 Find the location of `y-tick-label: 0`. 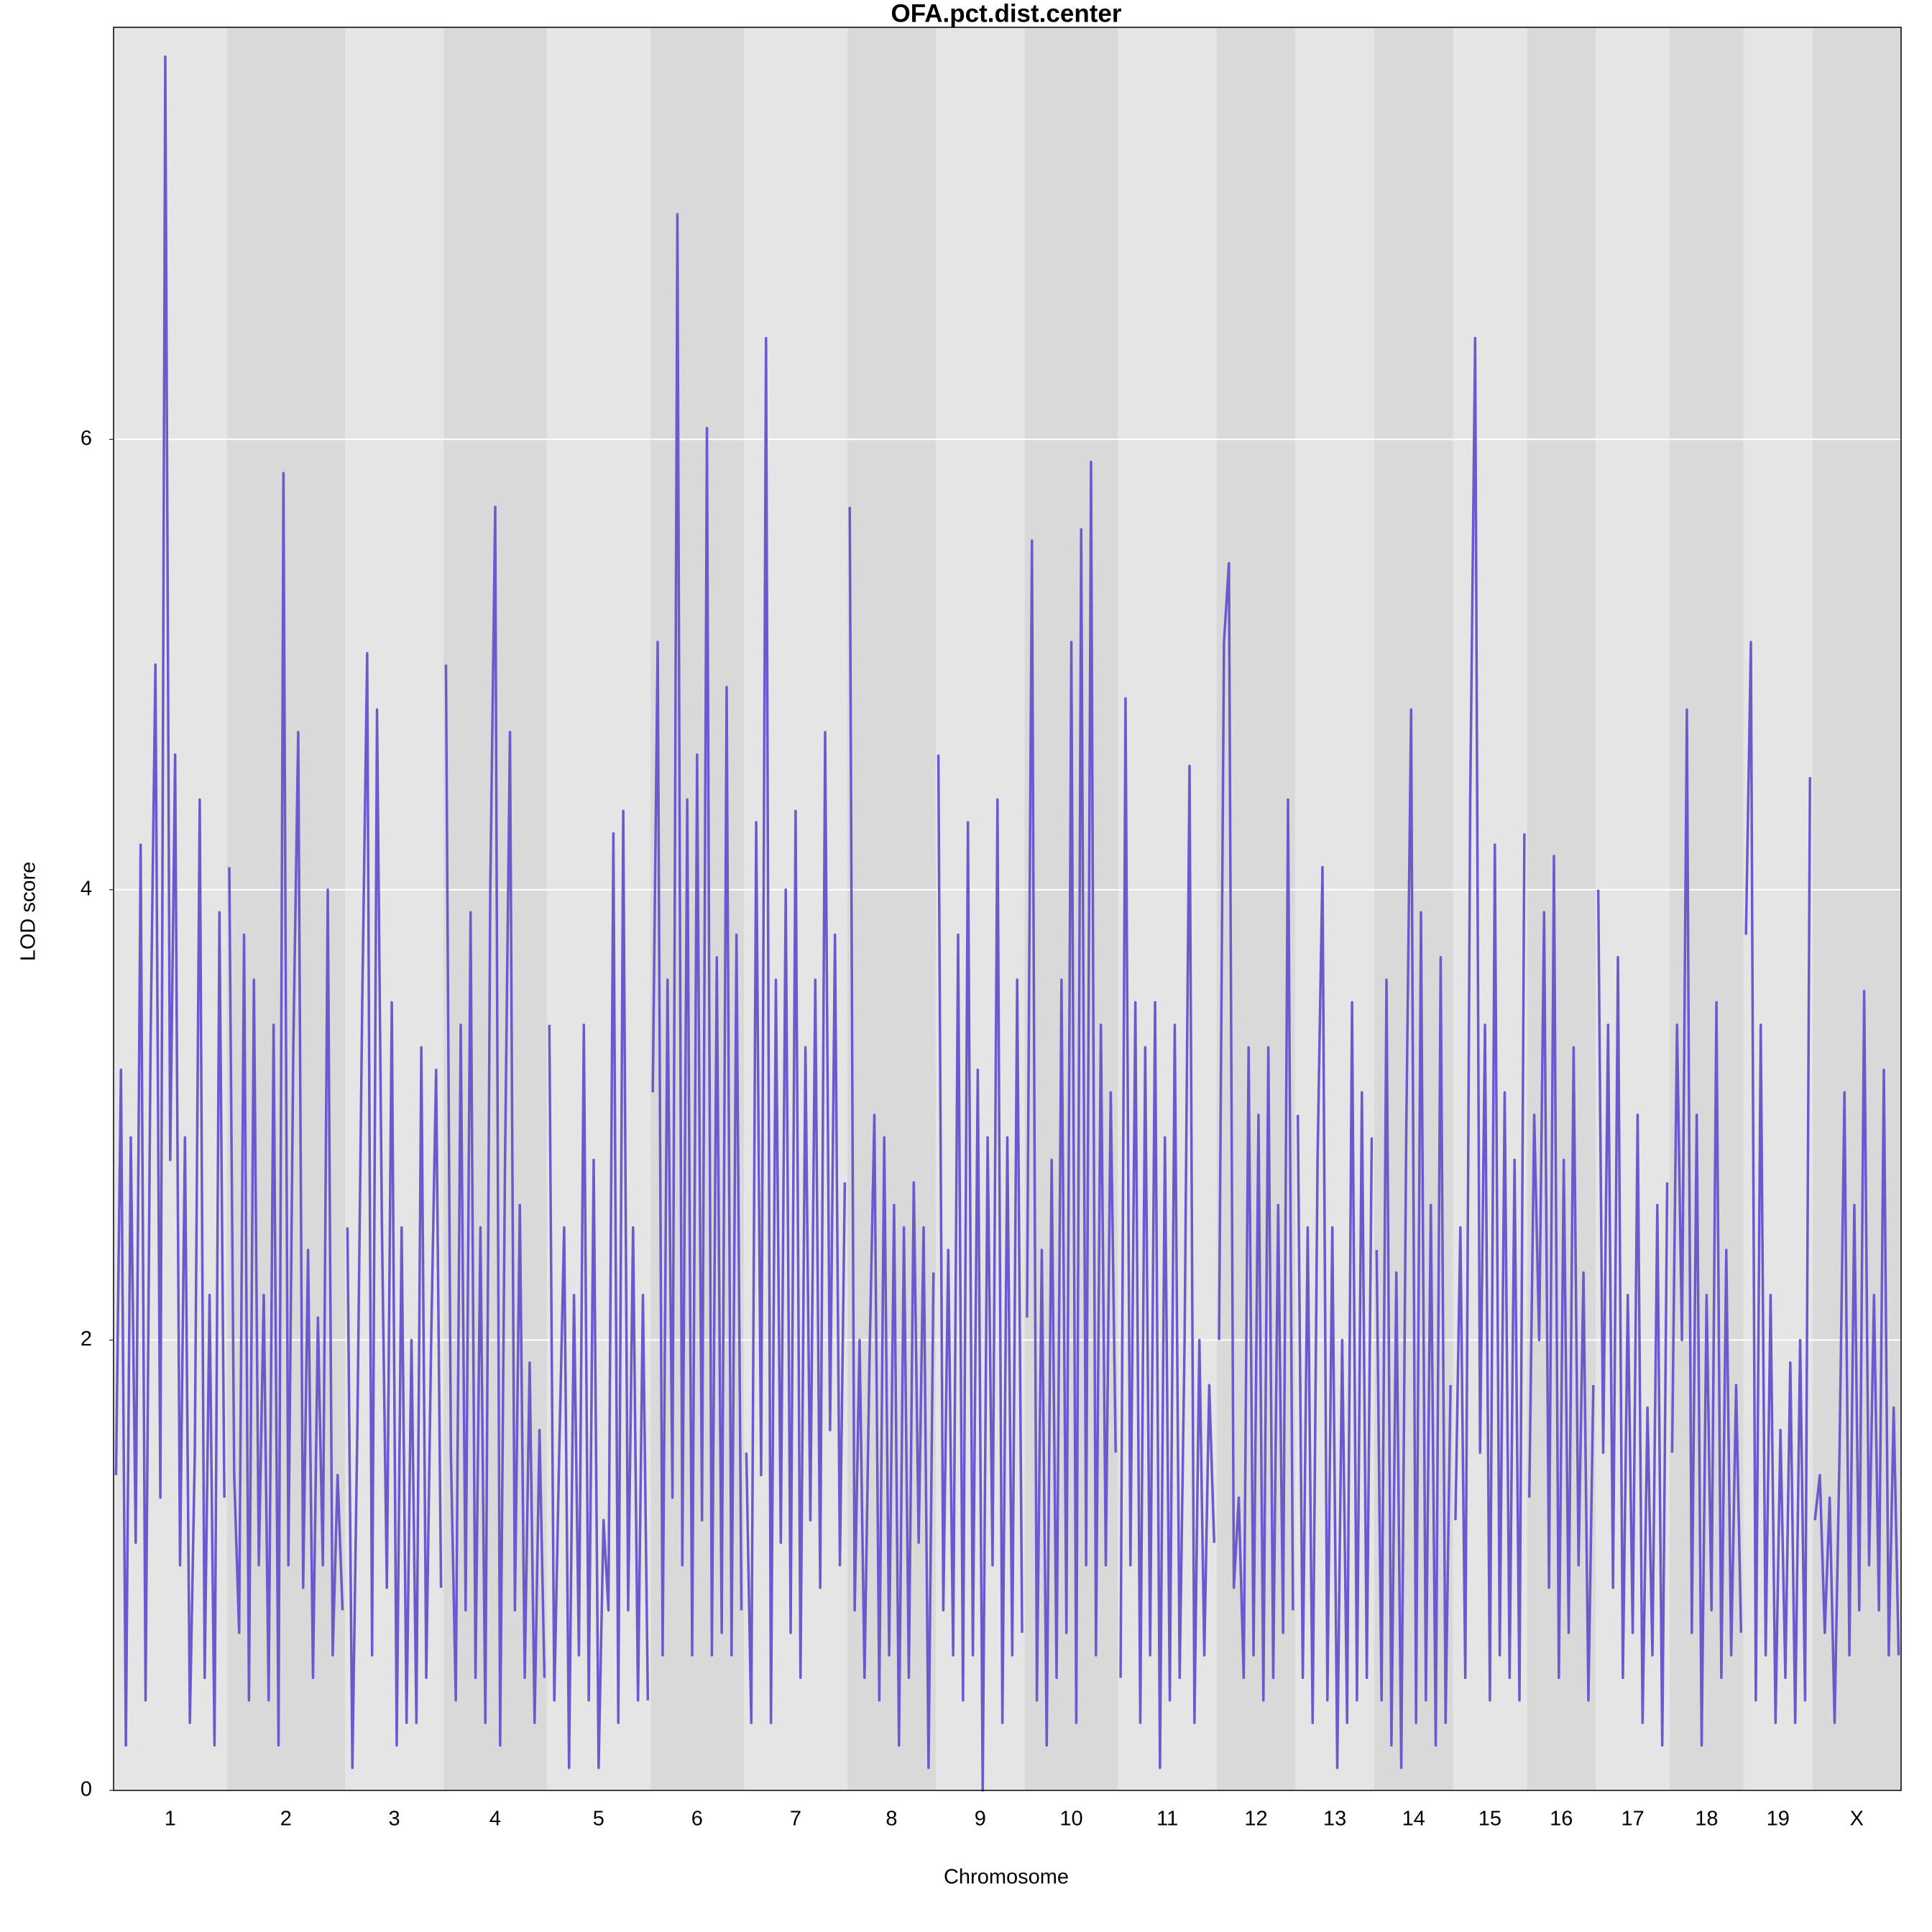

y-tick-label: 0 is located at coordinates (86, 1789).